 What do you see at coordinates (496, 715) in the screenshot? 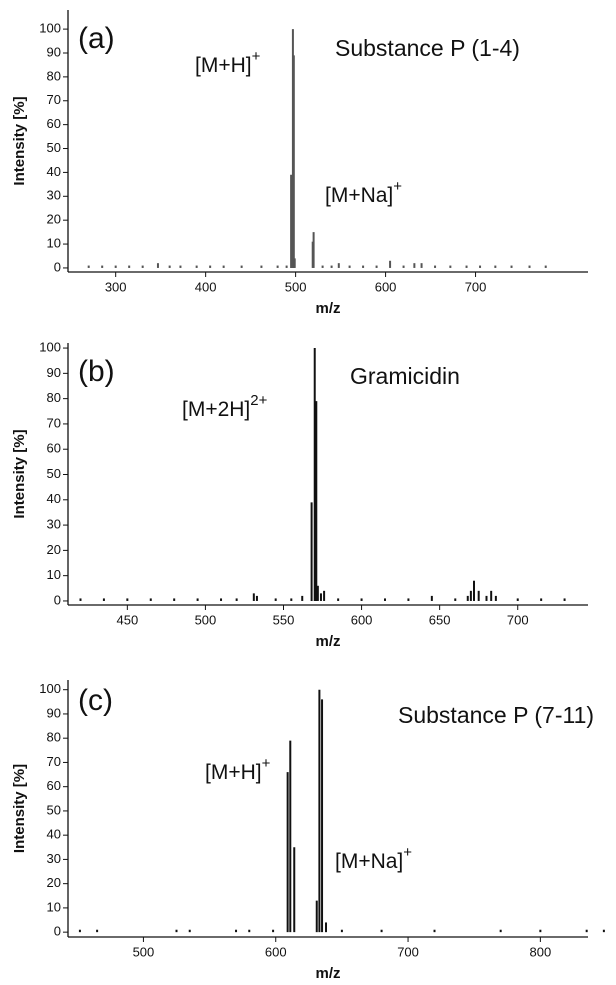
I see `compound-name: Substance P (7-11)` at bounding box center [496, 715].